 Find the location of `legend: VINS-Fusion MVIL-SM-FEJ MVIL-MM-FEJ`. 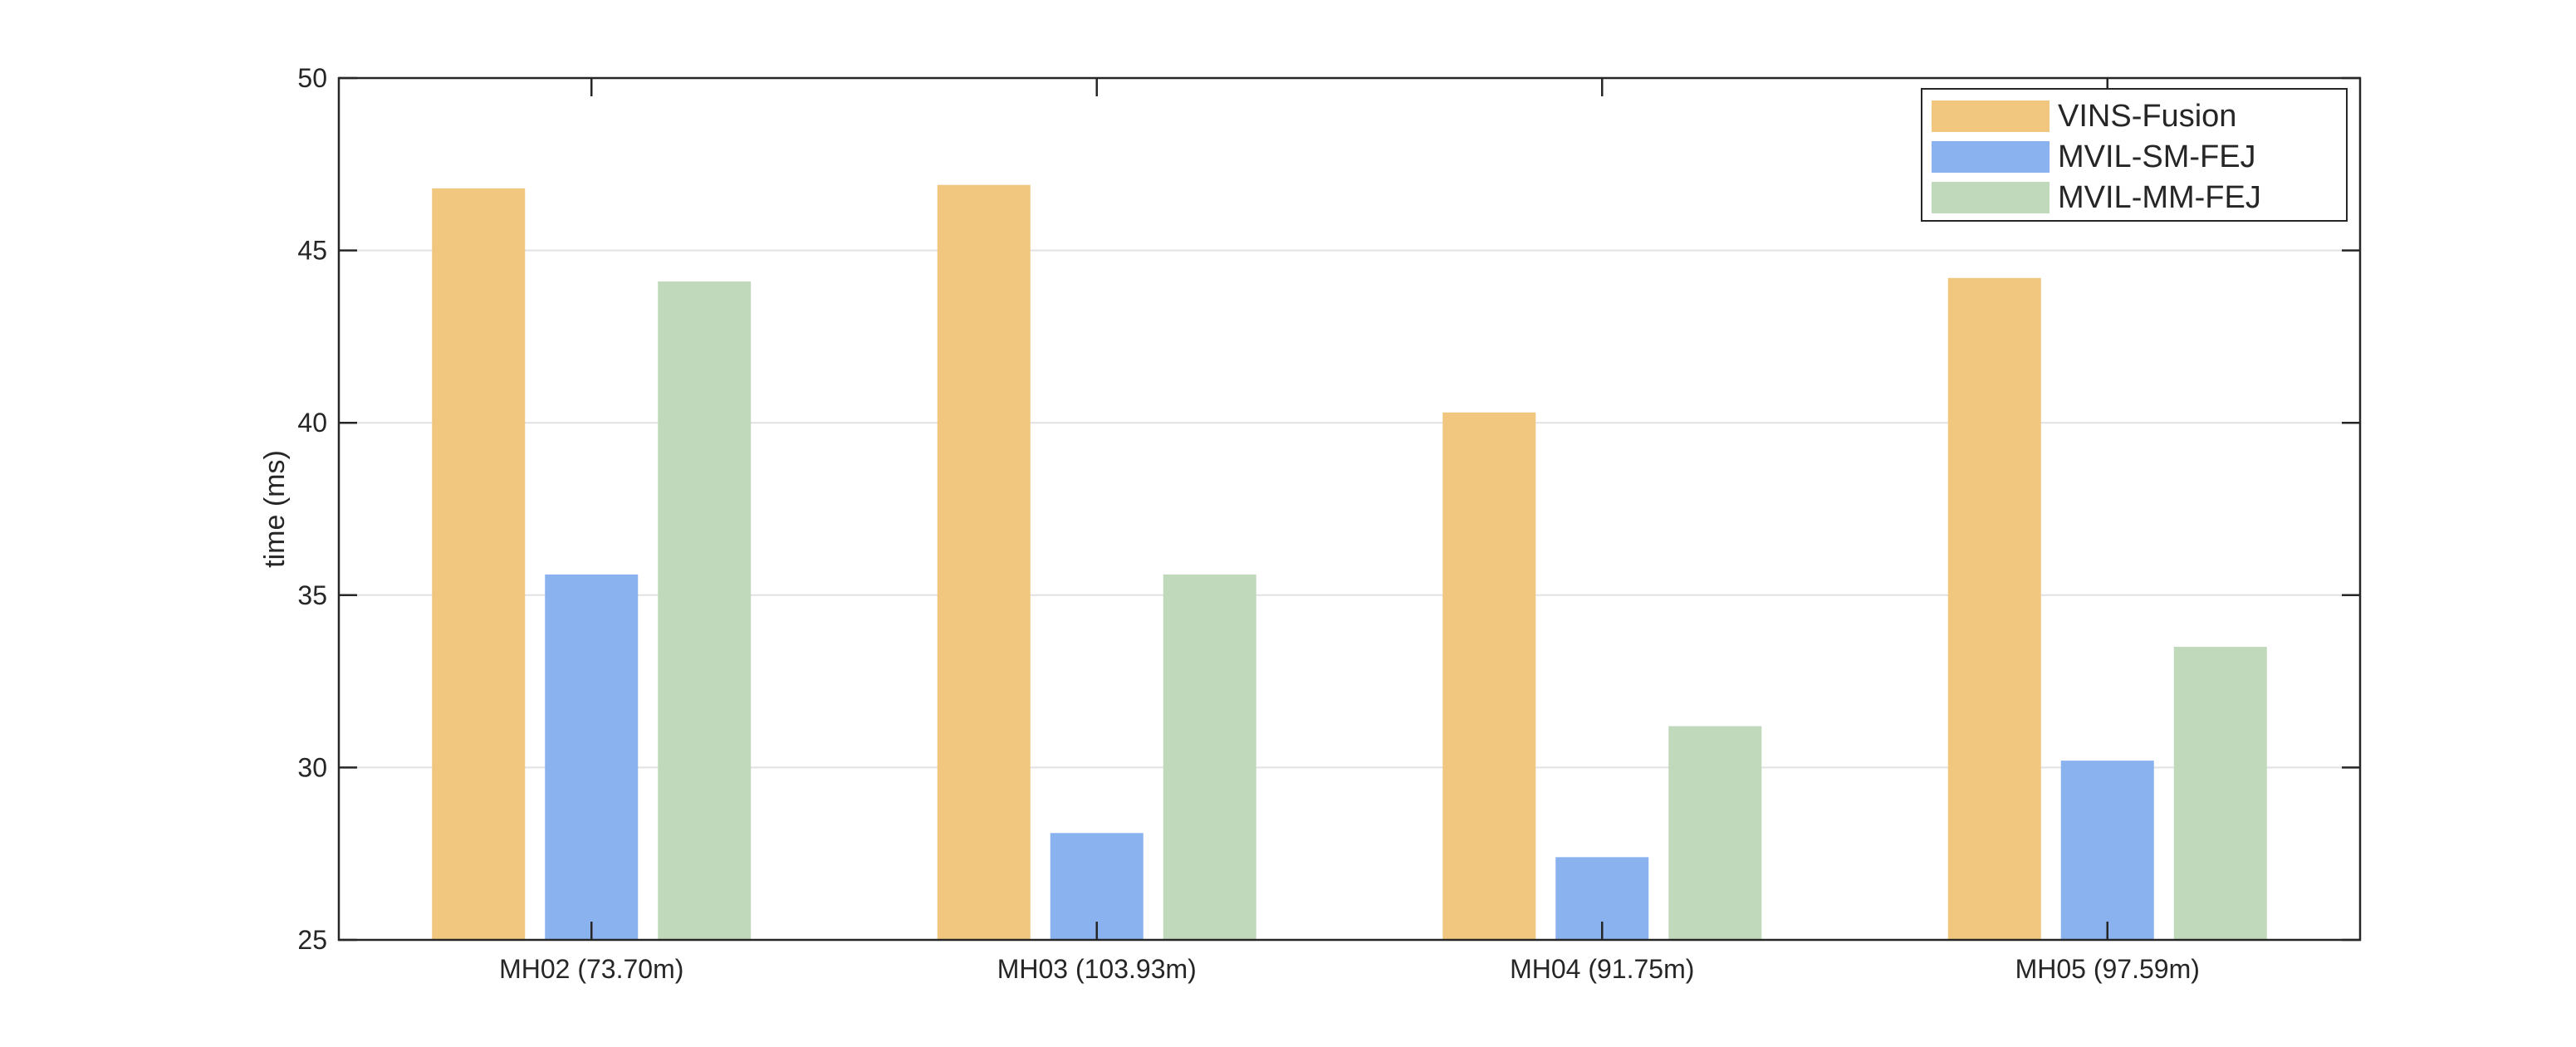

legend: VINS-Fusion MVIL-SM-FEJ MVIL-MM-FEJ is located at coordinates (2135, 155).